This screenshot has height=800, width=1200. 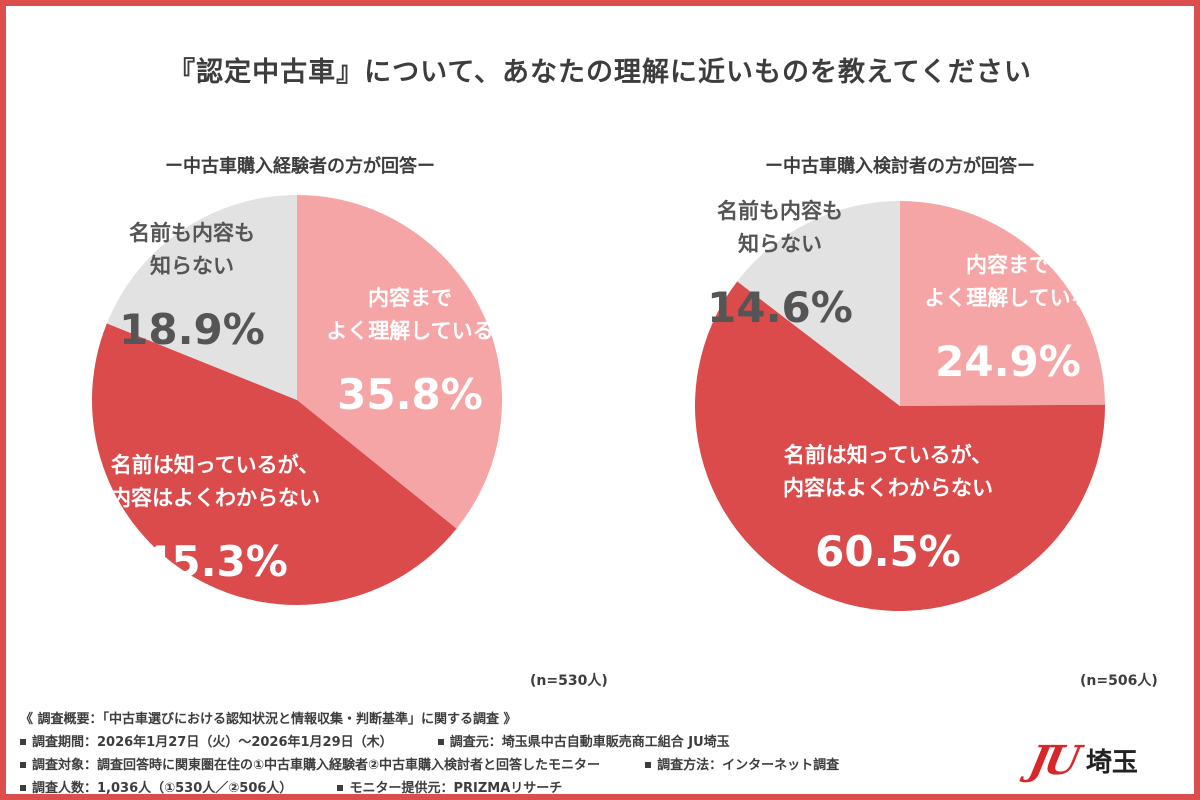 What do you see at coordinates (1007, 298) in the screenshot?
I see `pie2-label-1-line-2: よく理解している` at bounding box center [1007, 298].